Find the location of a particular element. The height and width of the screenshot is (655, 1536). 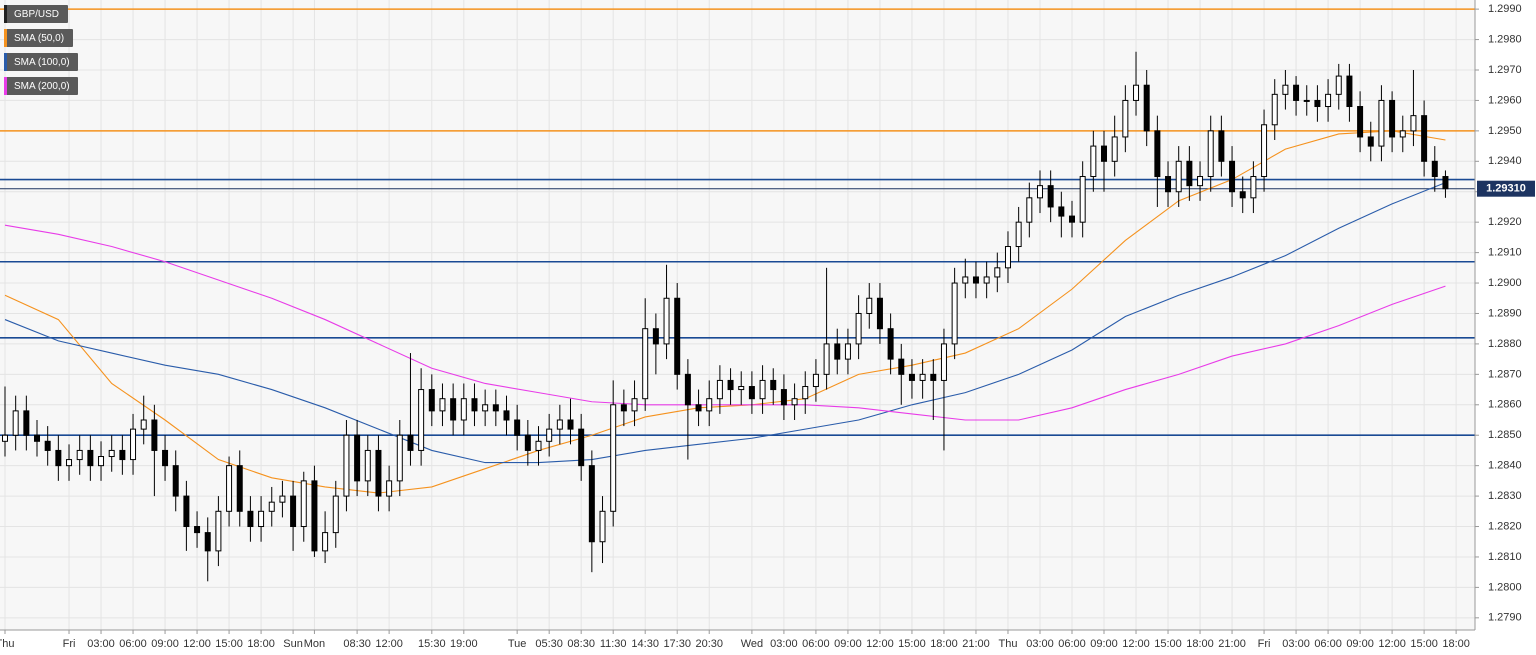

x-tick-label: Mon is located at coordinates (314, 644).